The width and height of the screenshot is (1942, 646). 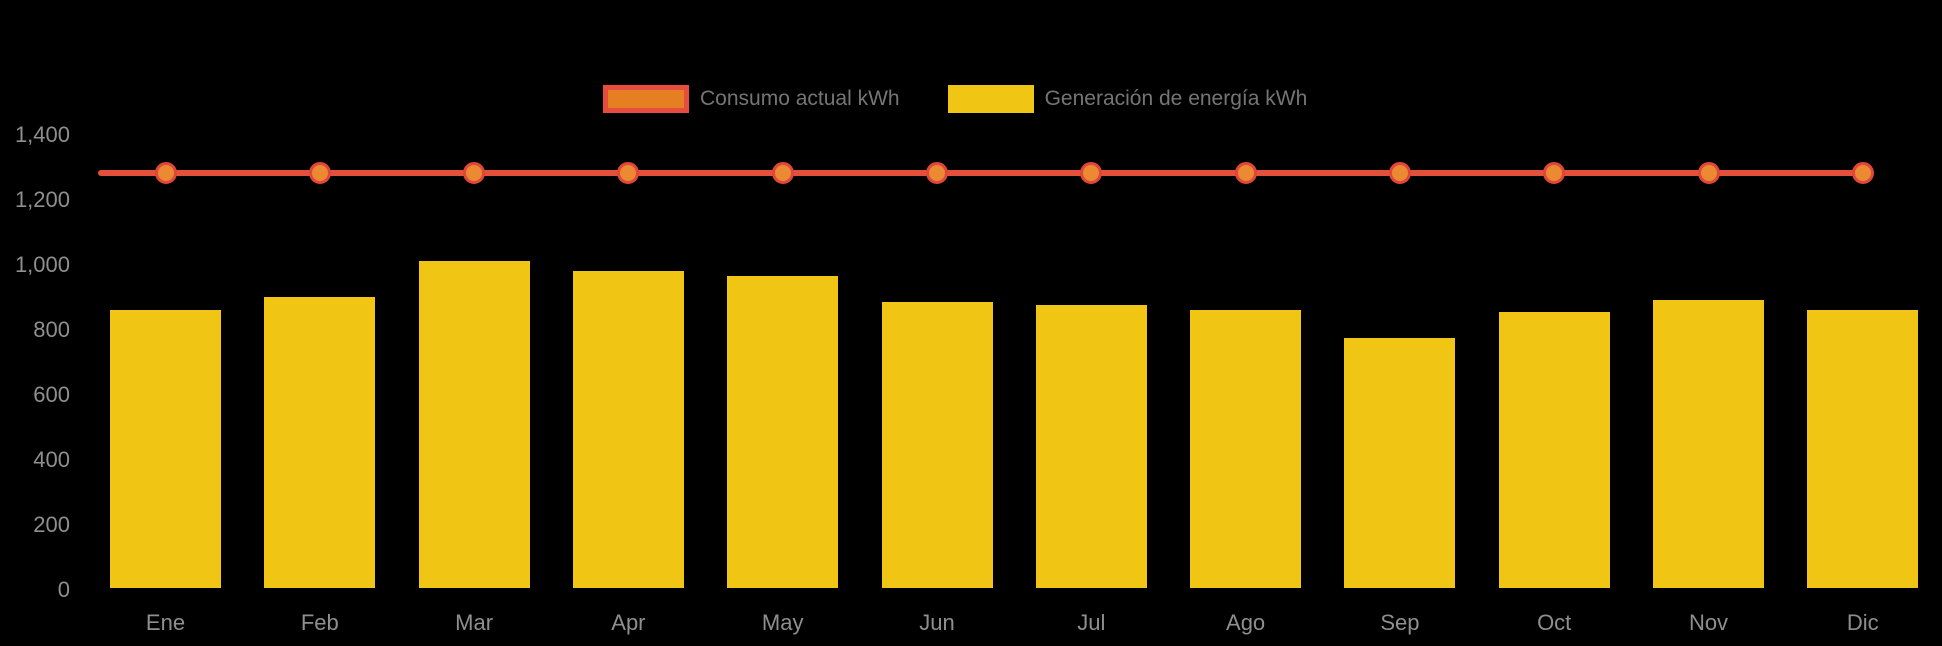 I want to click on y-tick-label: 1,400, so click(x=42, y=134).